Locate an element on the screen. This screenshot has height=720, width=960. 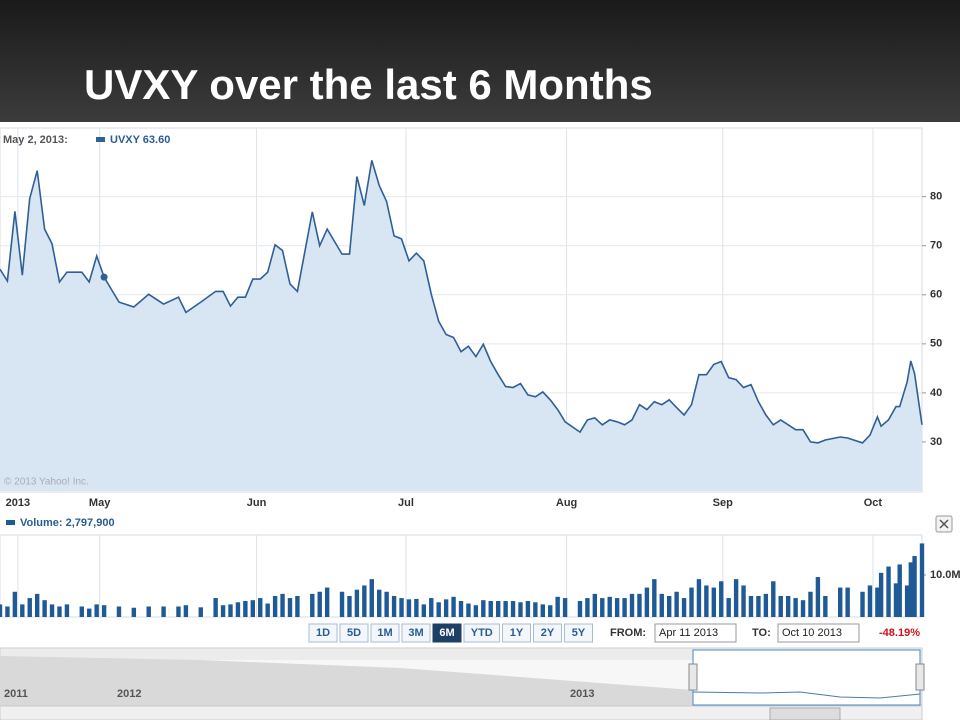
header-date: May 2, 2013: is located at coordinates (35, 140).